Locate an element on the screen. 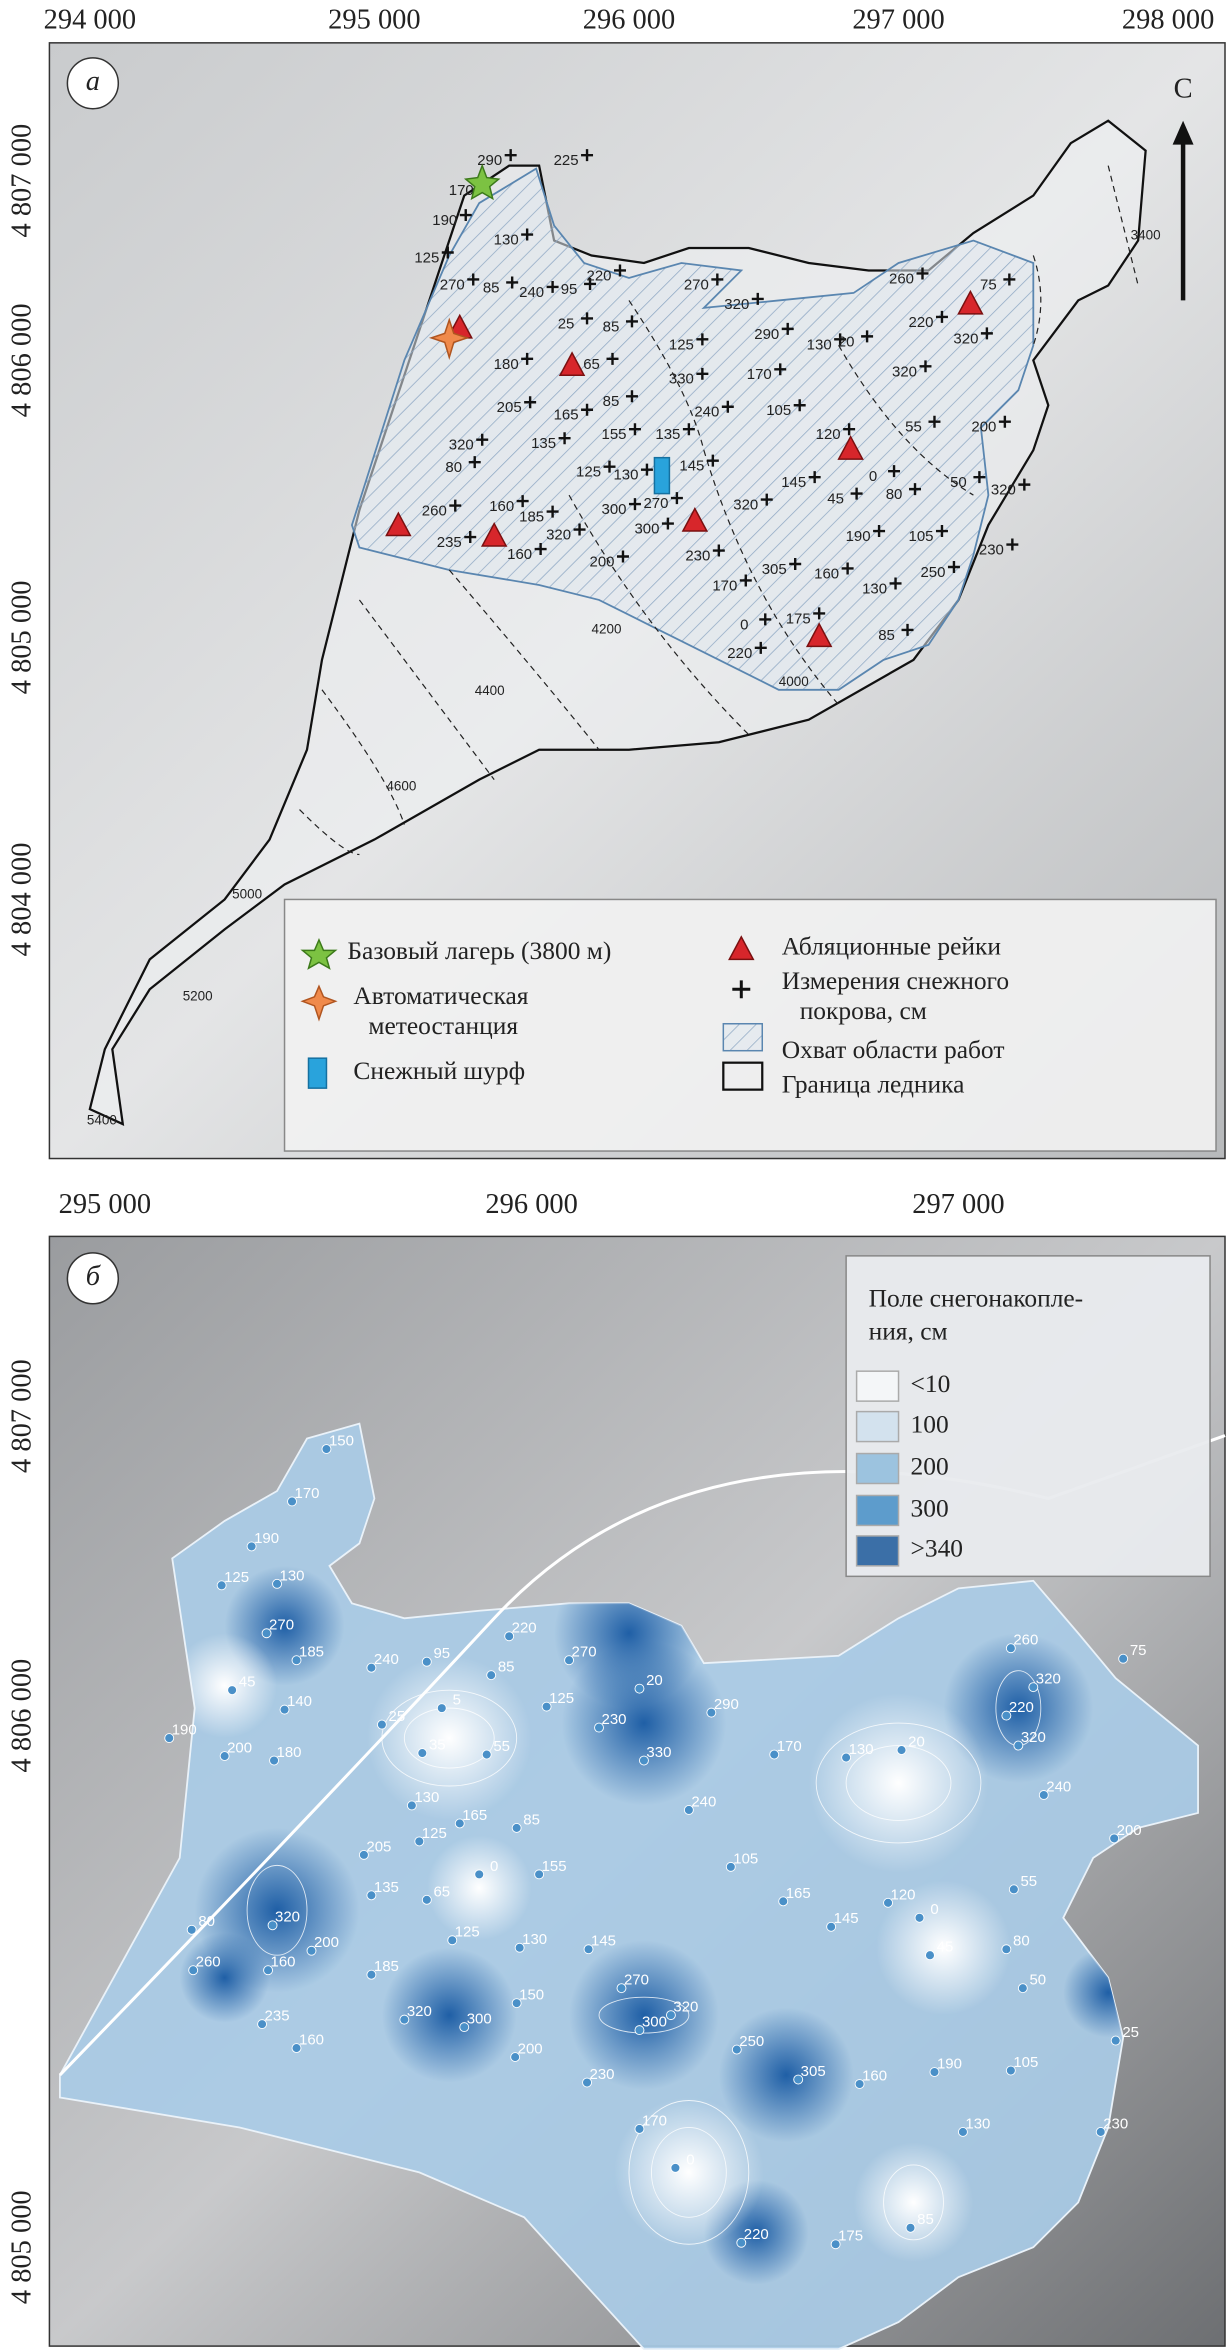 The image size is (1228, 2350). y-coord-label: 4 807 000 is located at coordinates (21, 181).